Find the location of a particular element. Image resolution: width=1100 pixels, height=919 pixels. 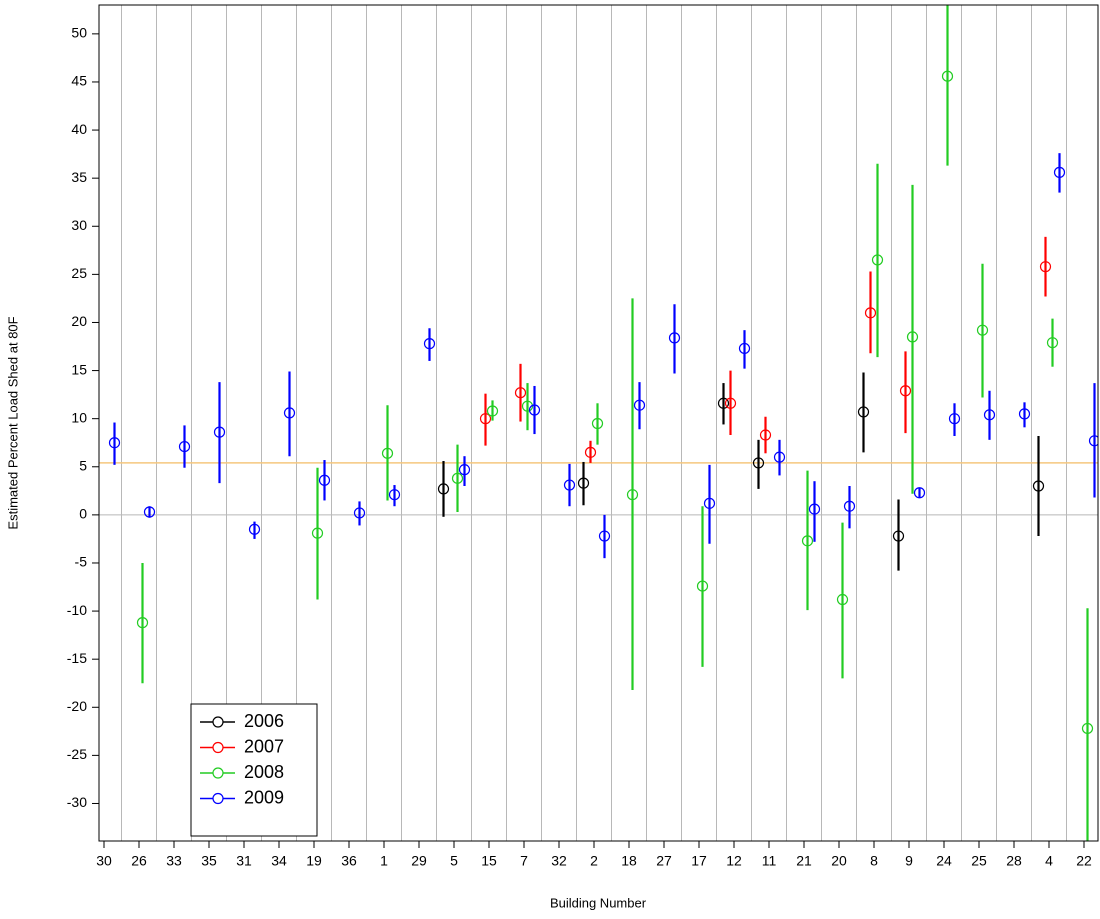

y-tick-label: 50 is located at coordinates (79, 33).